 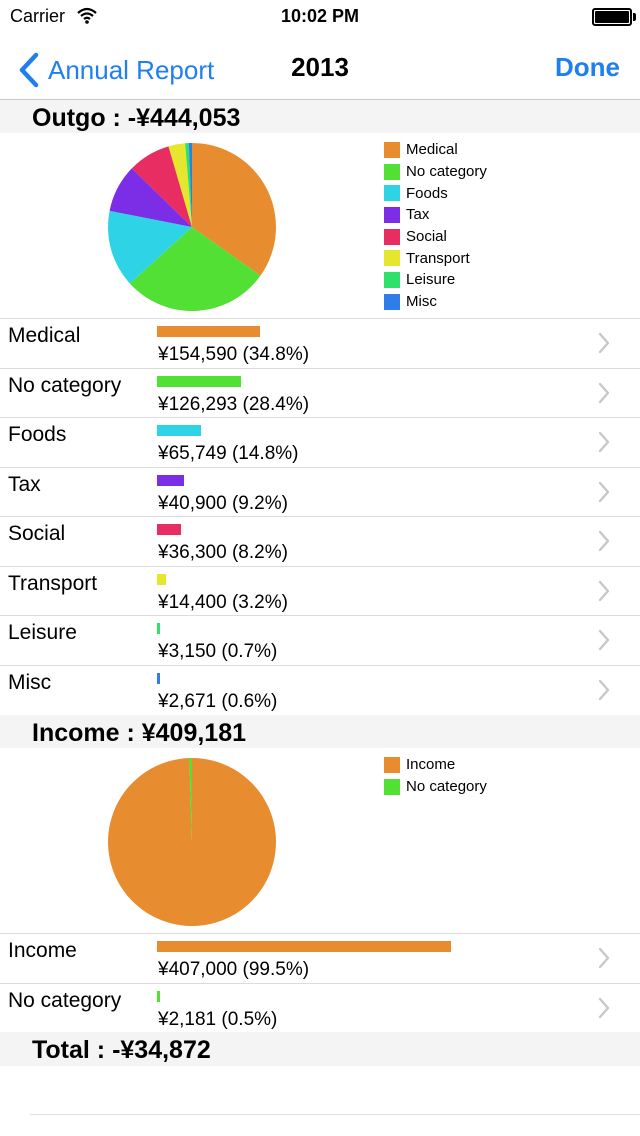 I want to click on legend-label: Tax, so click(x=418, y=215).